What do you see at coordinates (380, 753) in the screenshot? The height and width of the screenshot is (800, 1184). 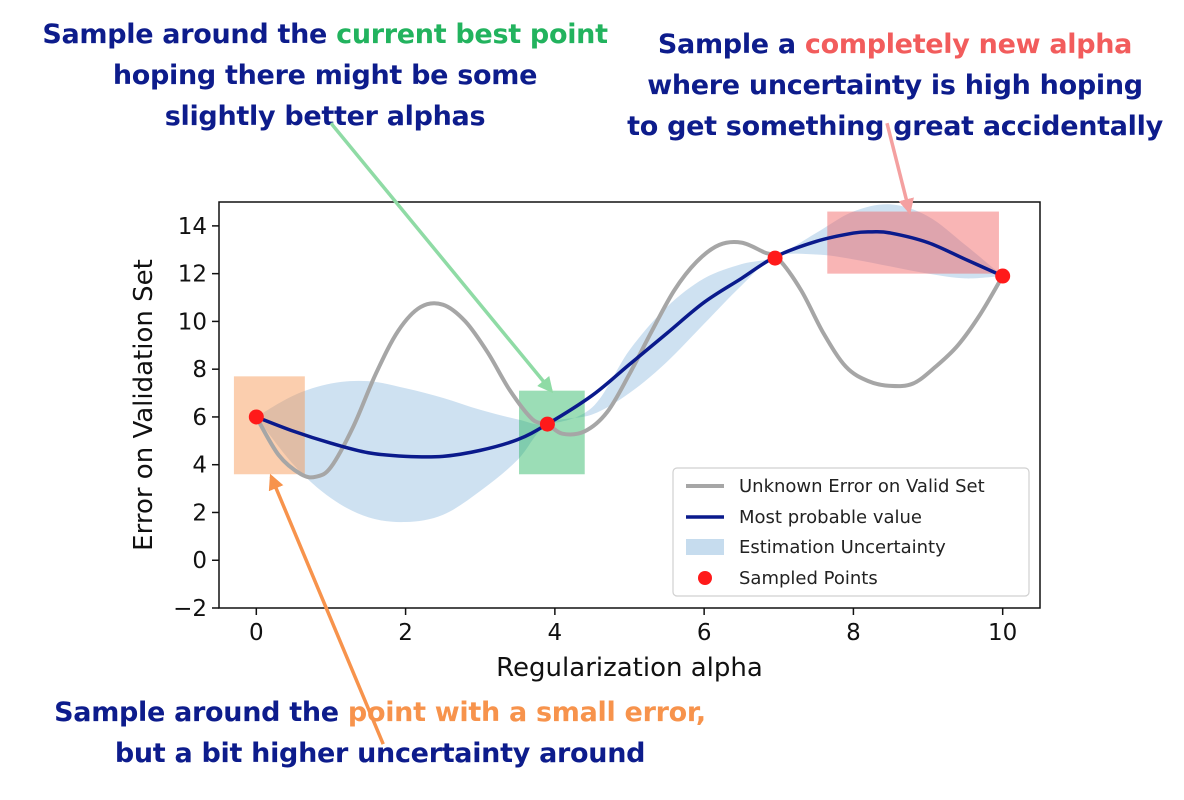 I see `callout-small-line2: but a bit higher uncertainty around` at bounding box center [380, 753].